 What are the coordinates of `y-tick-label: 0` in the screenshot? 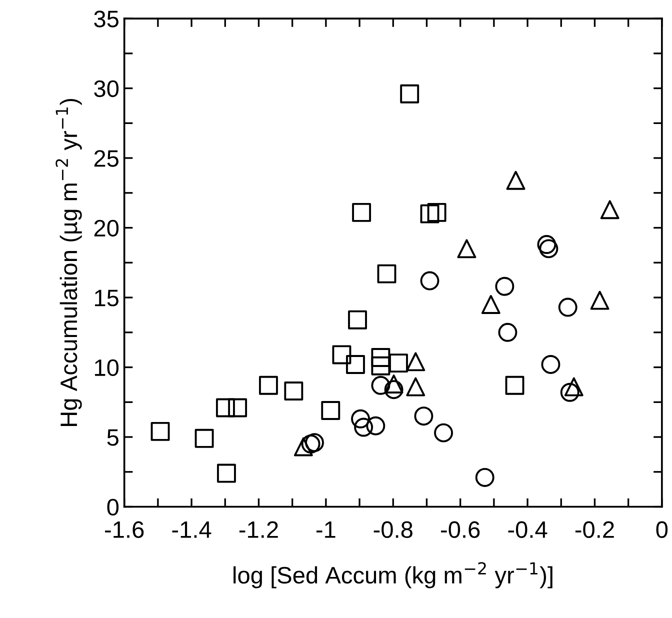 It's located at (113, 507).